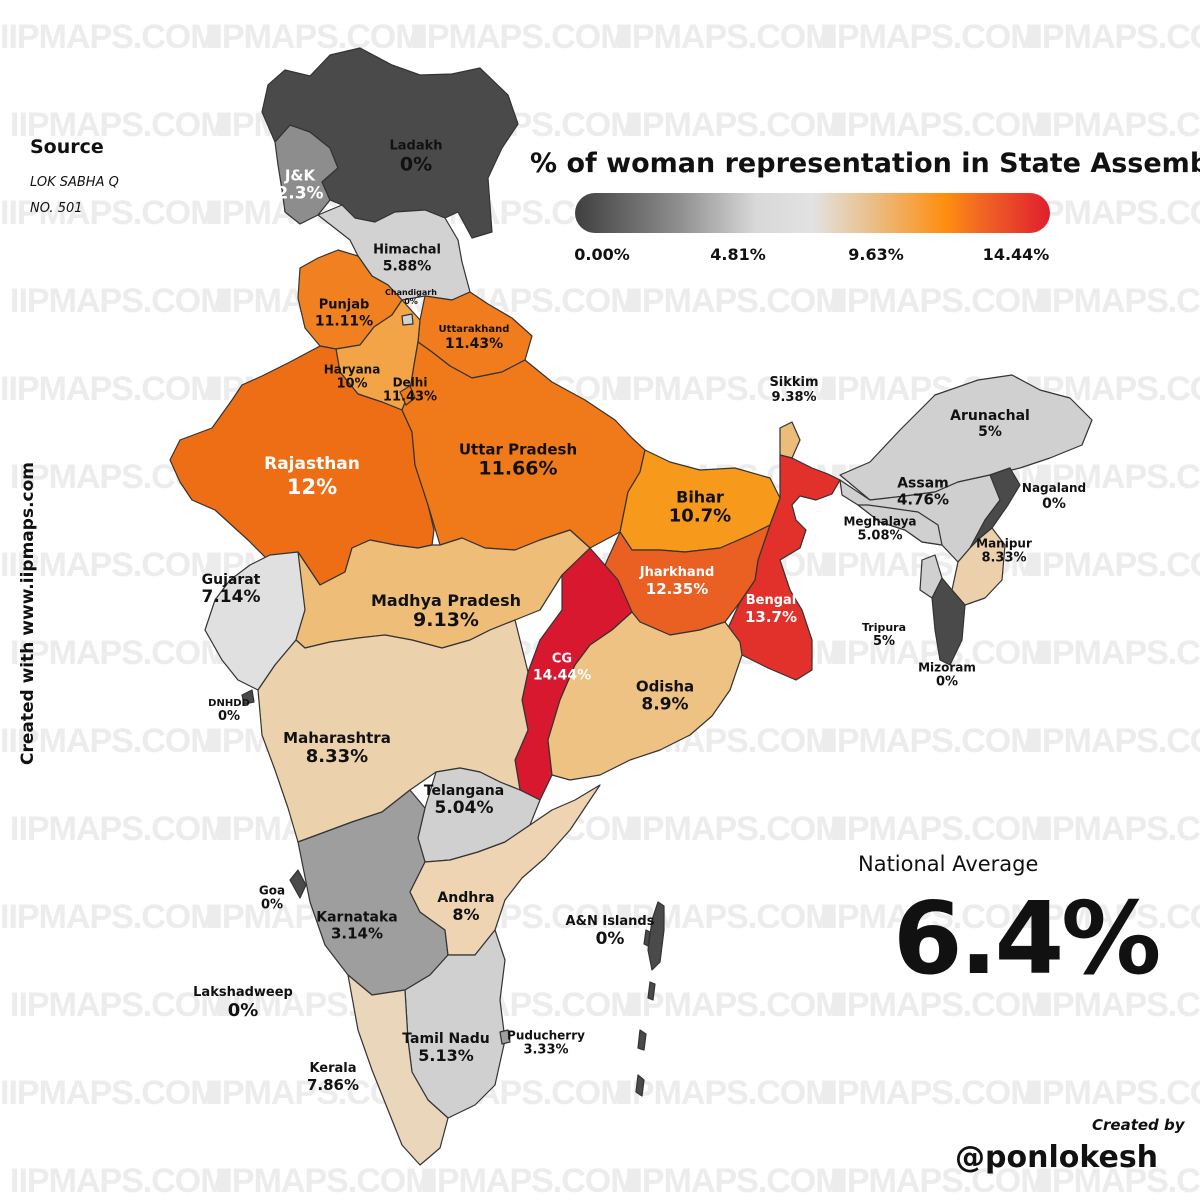 The image size is (1200, 1200). Describe the element at coordinates (1138, 1125) in the screenshot. I see `created-by-label: Created by` at that location.